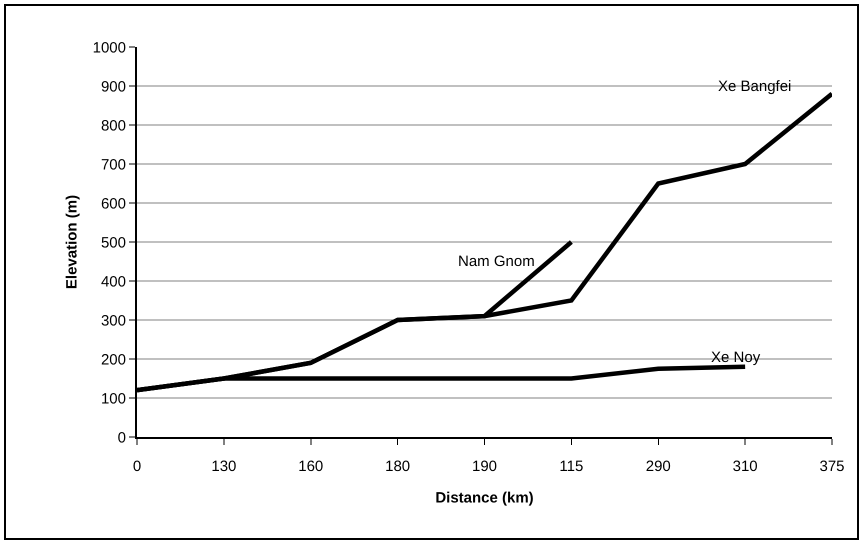  What do you see at coordinates (397, 466) in the screenshot?
I see `x-tick-label: 180` at bounding box center [397, 466].